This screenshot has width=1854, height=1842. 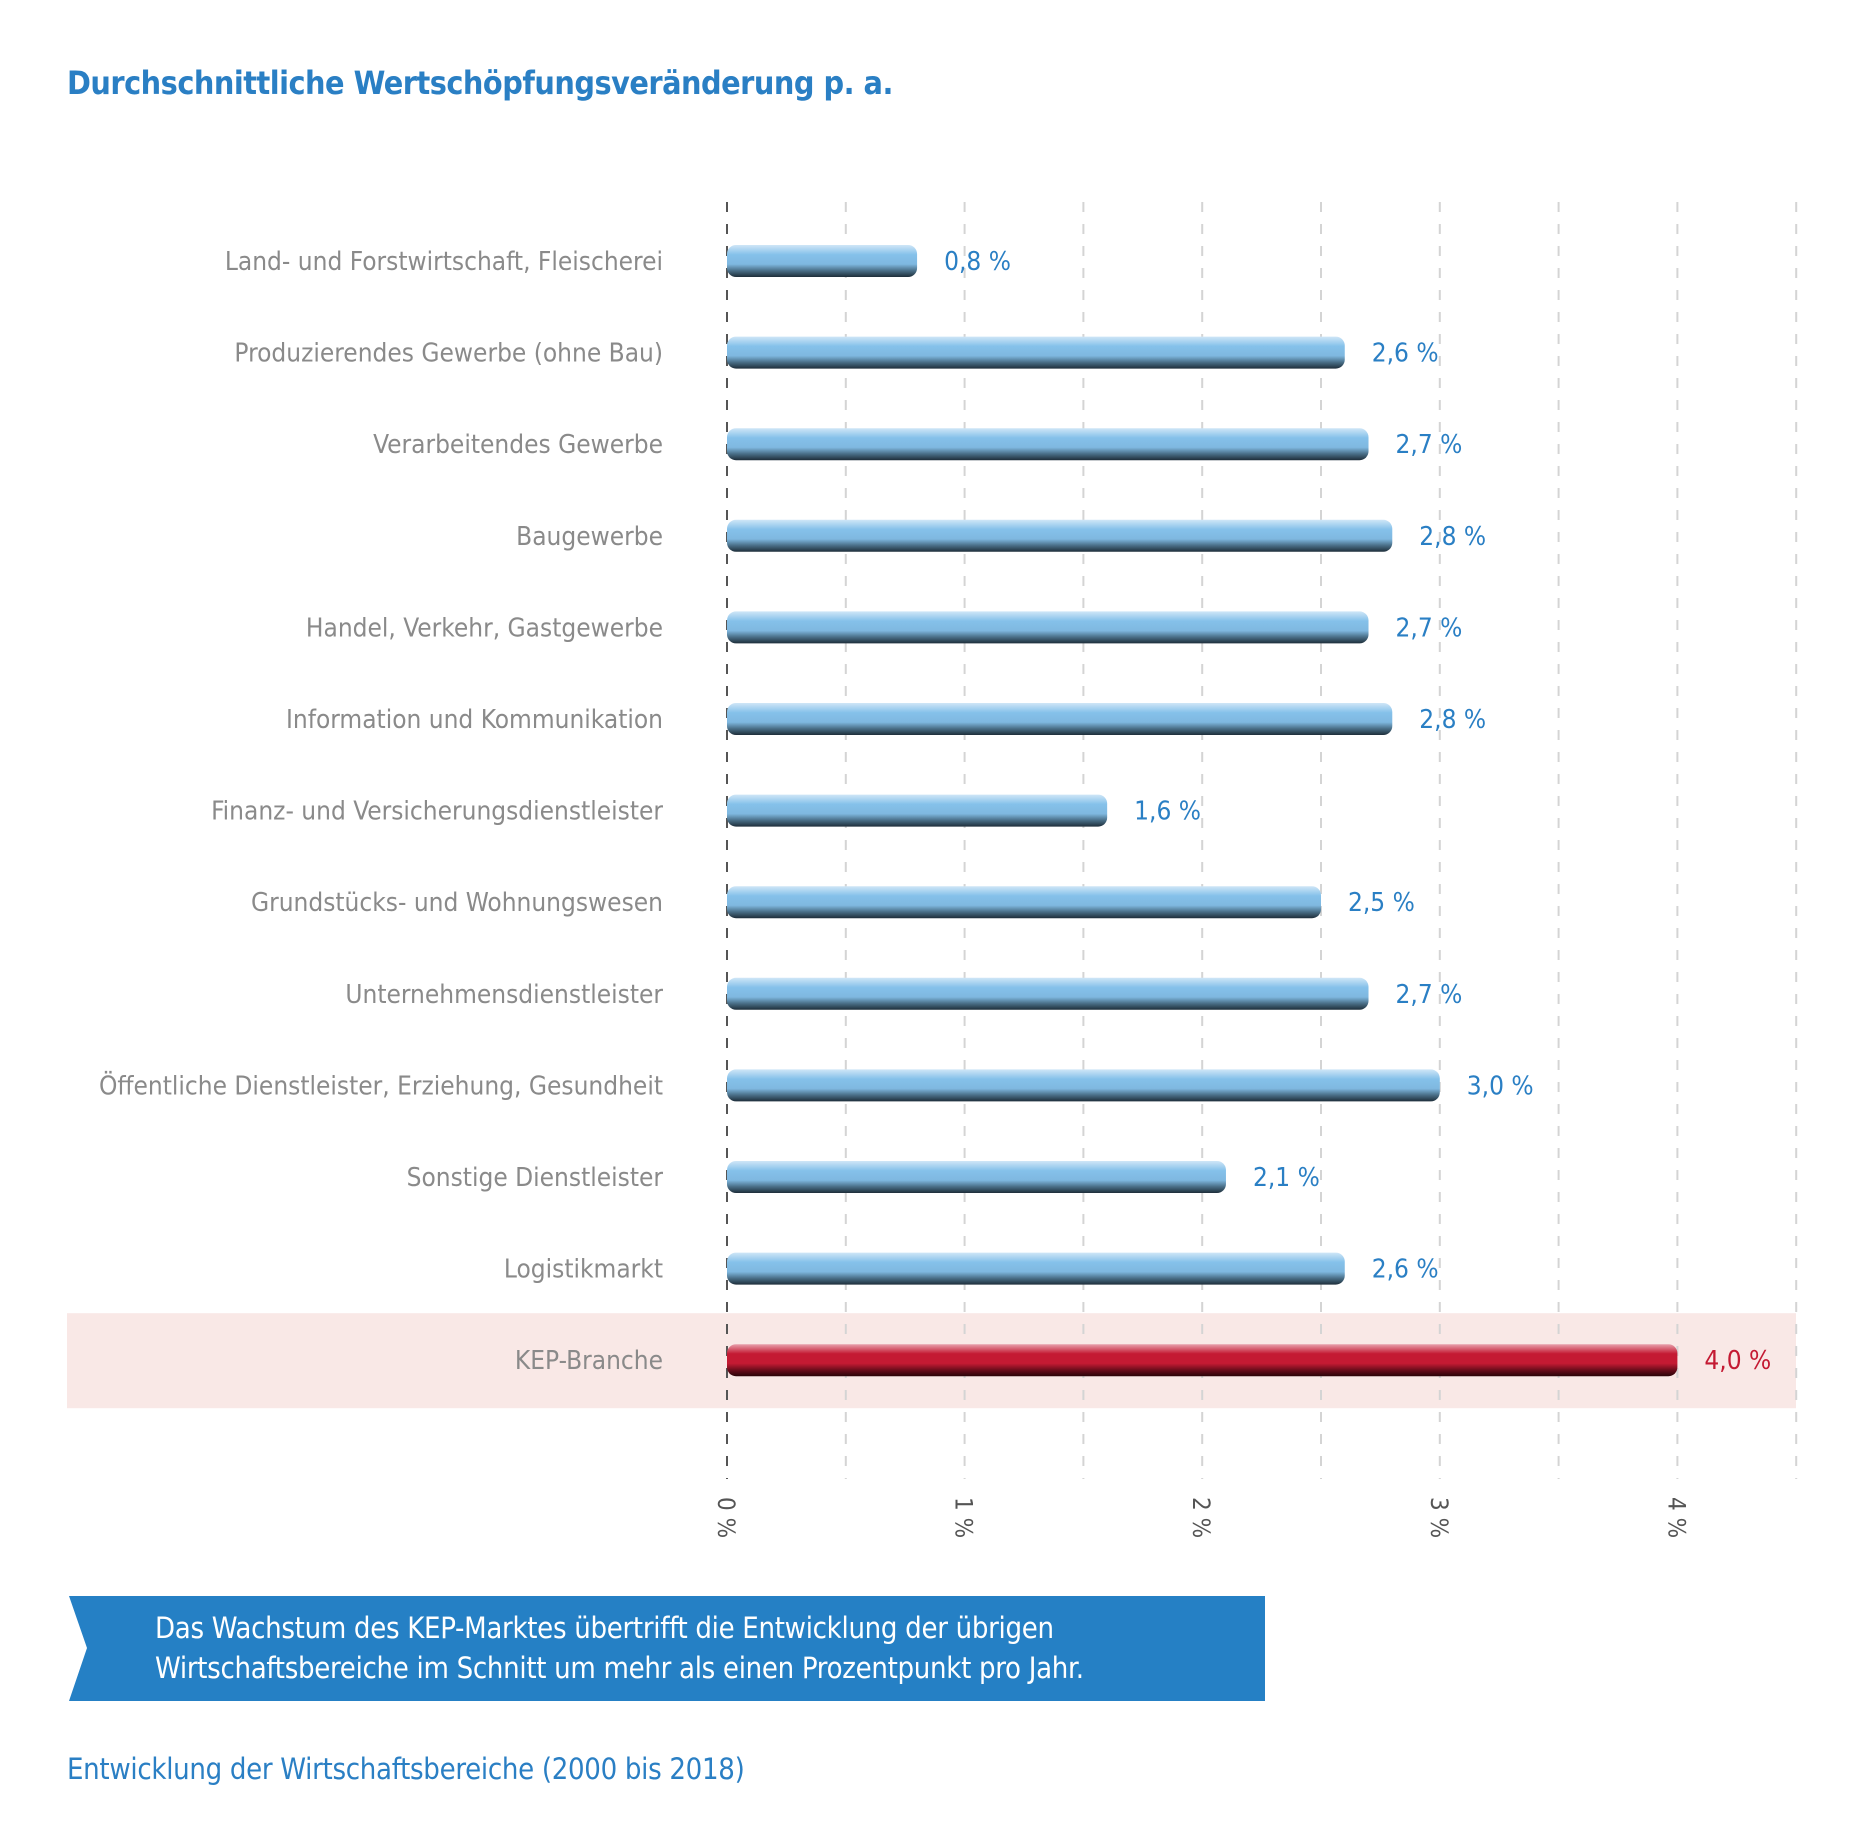 What do you see at coordinates (444, 262) in the screenshot?
I see `category-label: Land- und Forstwirtschaft, Fleischerei` at bounding box center [444, 262].